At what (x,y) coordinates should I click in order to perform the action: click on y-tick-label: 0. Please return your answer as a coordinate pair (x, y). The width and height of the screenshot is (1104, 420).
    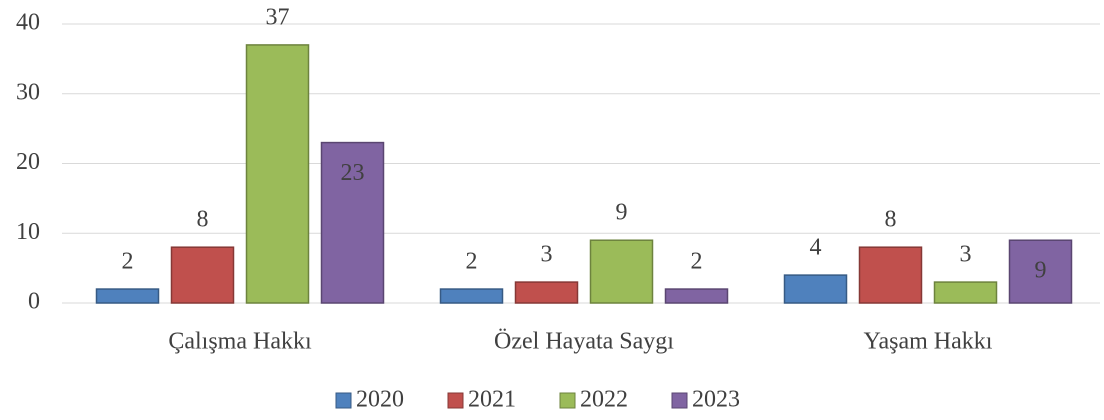
    Looking at the image, I should click on (34, 302).